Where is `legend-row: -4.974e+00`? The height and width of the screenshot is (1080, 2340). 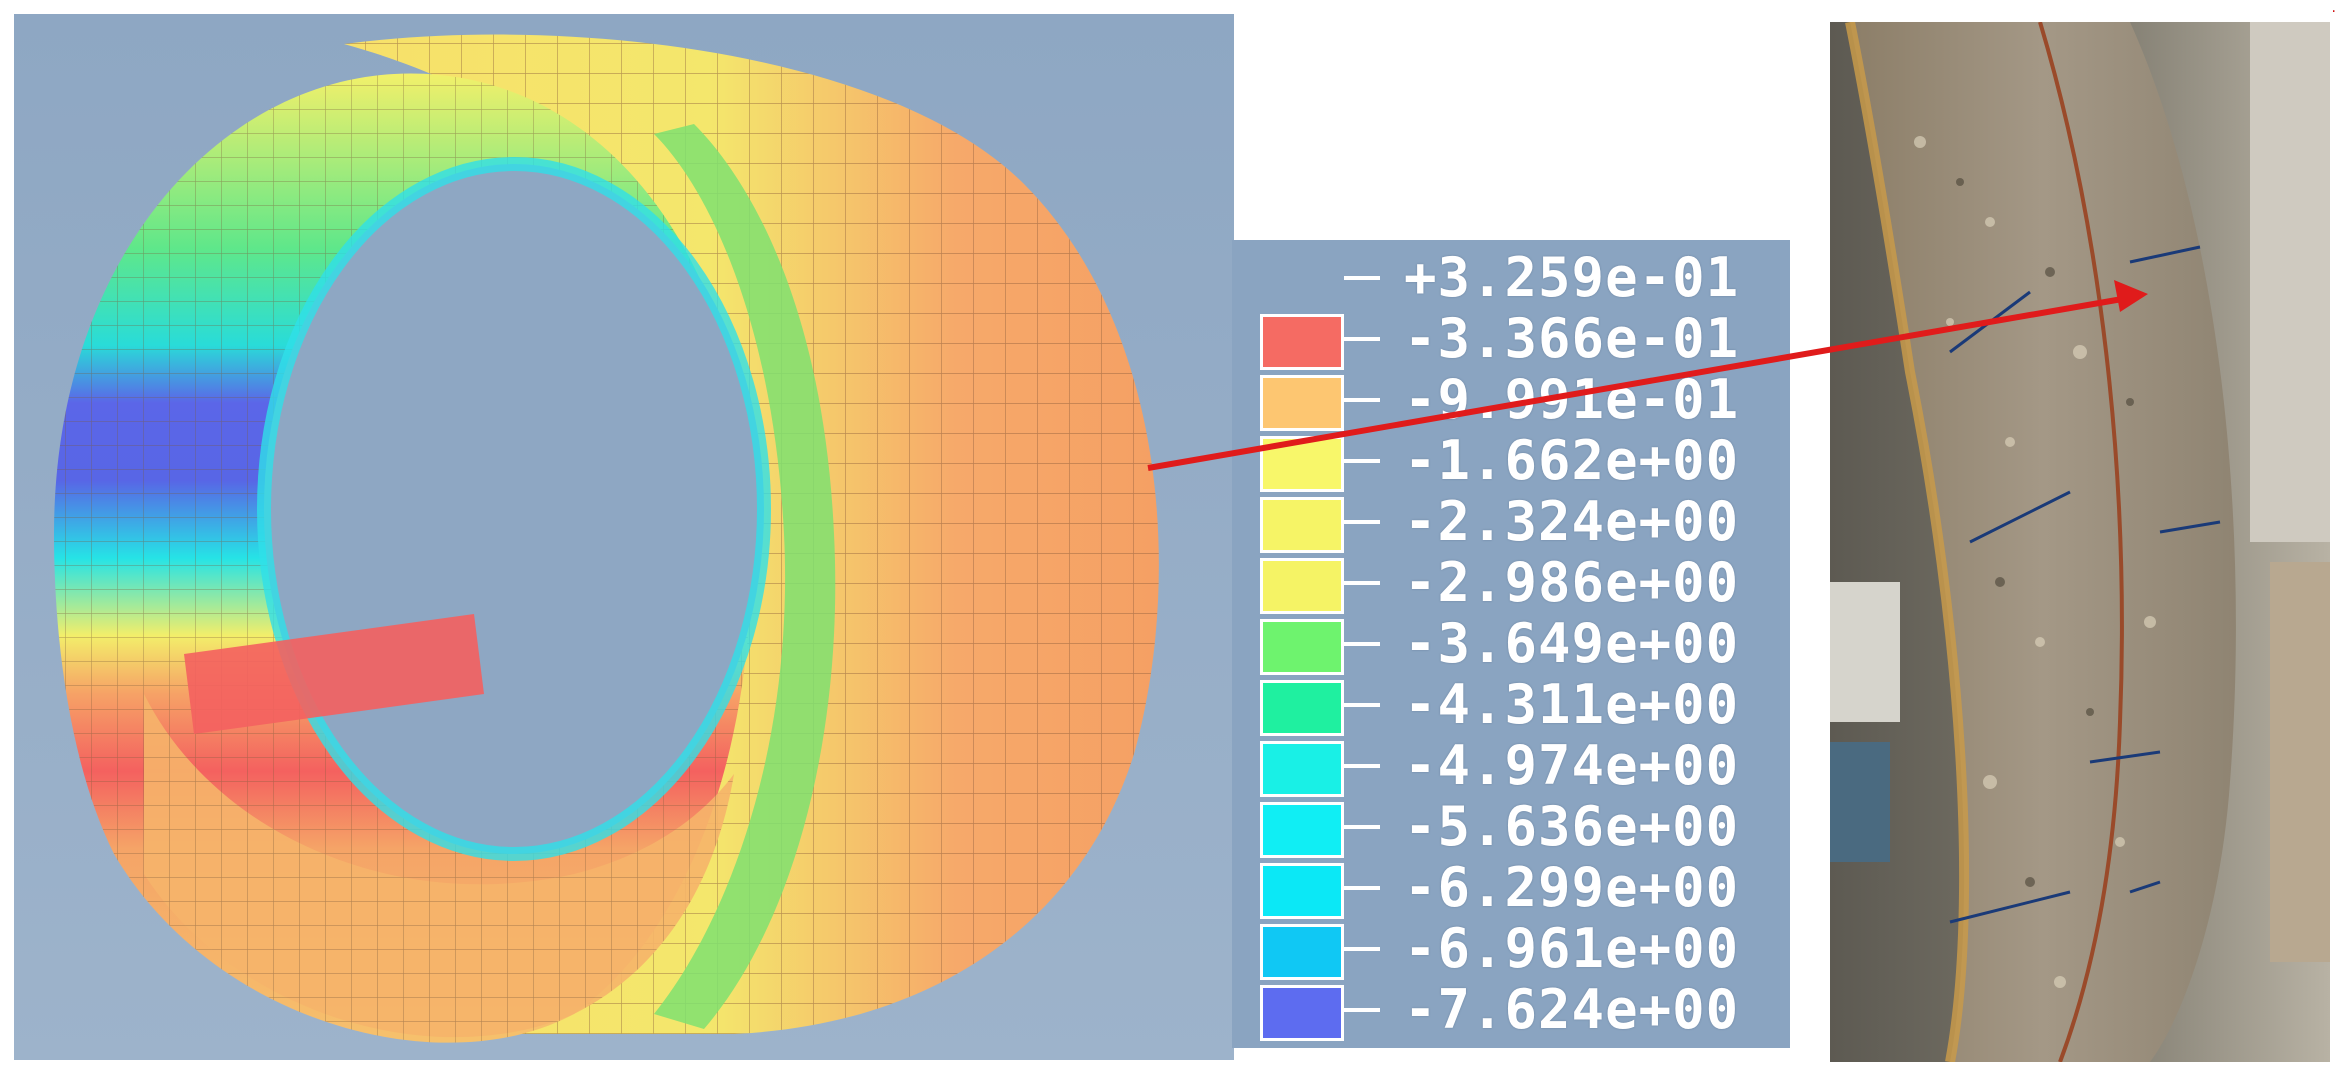 legend-row: -4.974e+00 is located at coordinates (1511, 796).